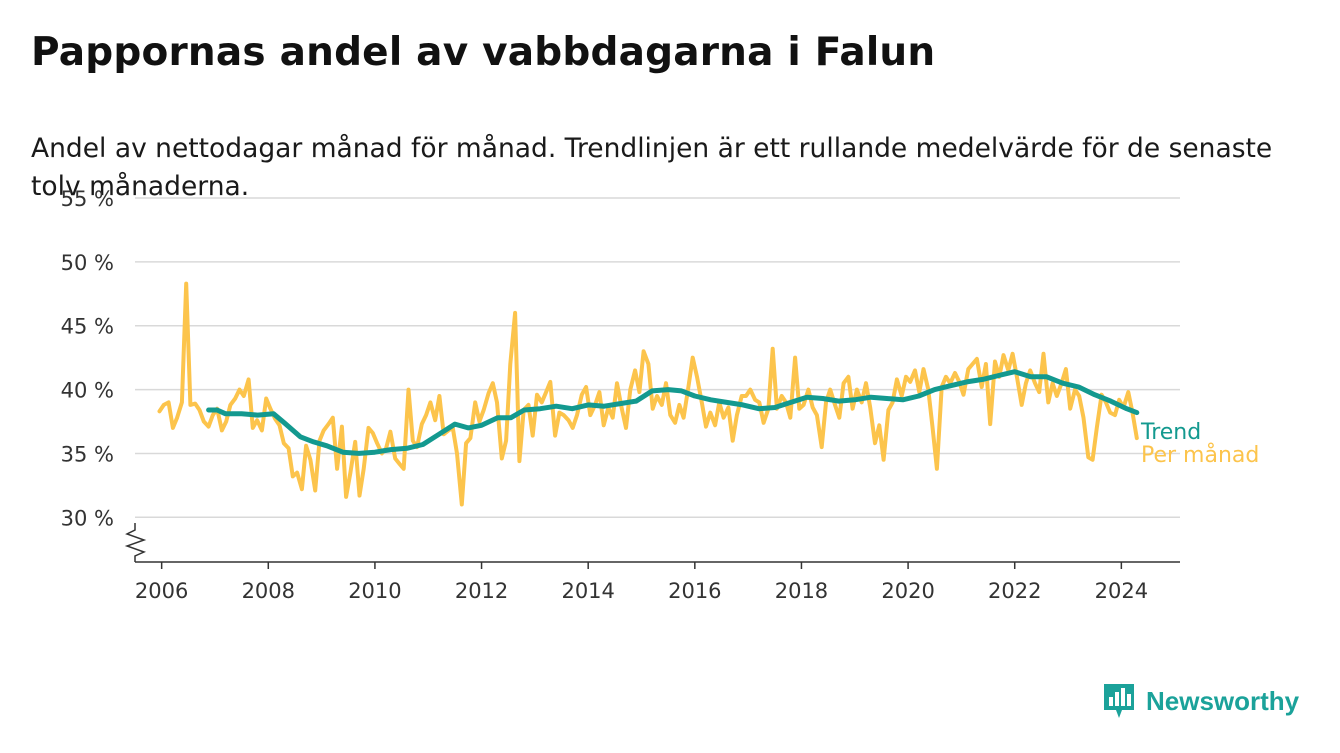 Image resolution: width=1340 pixels, height=753 pixels. Describe the element at coordinates (907, 591) in the screenshot. I see `x-tick-label: 2020` at that location.